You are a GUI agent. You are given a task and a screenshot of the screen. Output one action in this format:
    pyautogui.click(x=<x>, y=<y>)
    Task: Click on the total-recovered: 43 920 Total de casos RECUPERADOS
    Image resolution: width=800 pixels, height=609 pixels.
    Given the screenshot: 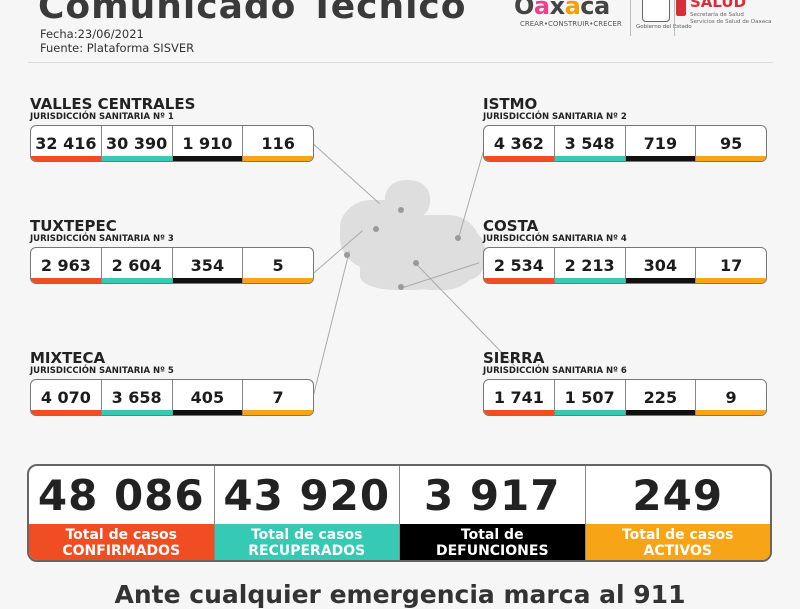 What is the action you would take?
    pyautogui.click(x=307, y=513)
    